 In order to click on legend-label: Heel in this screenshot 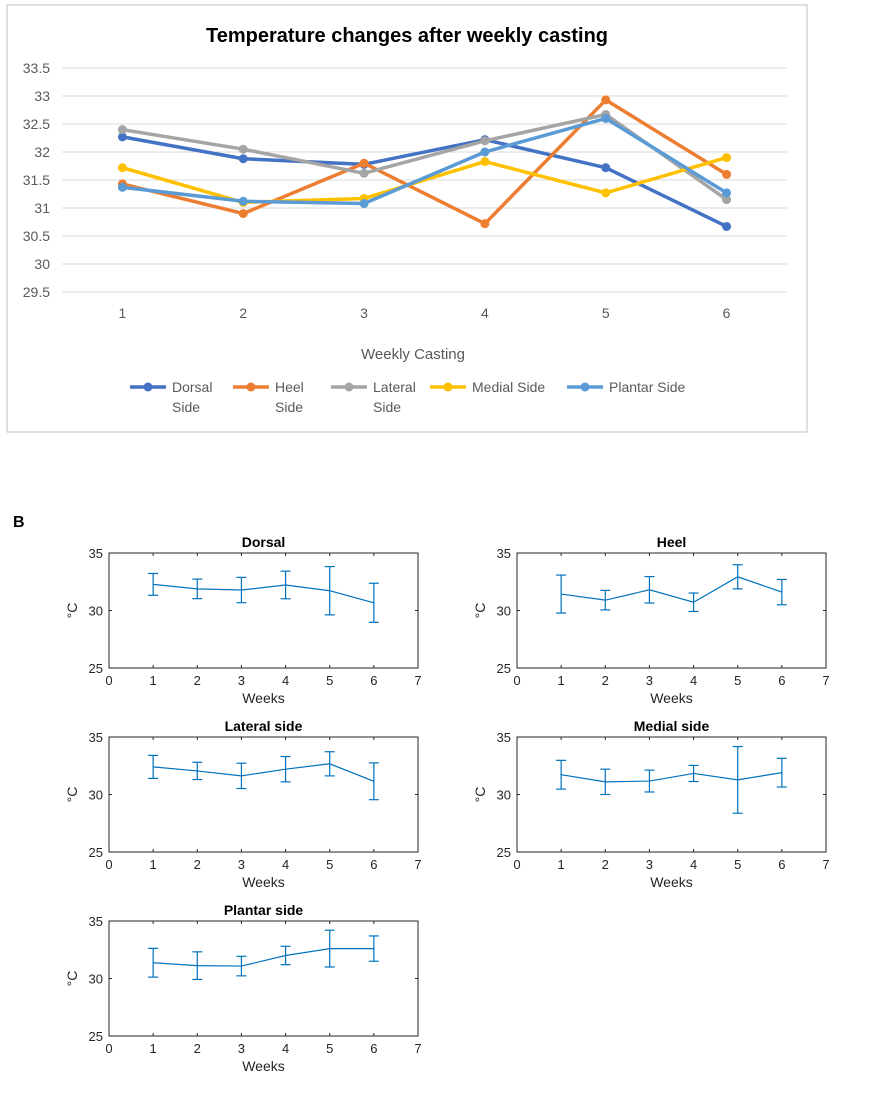, I will do `click(289, 387)`.